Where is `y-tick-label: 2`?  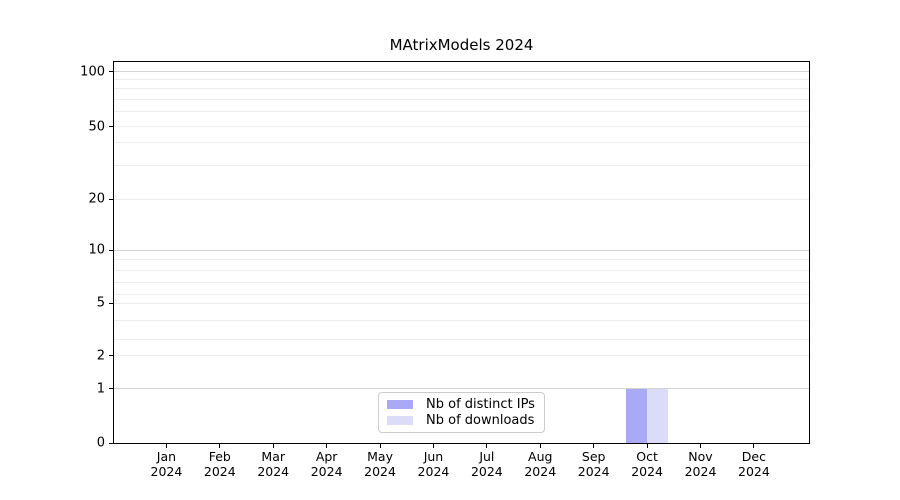 y-tick-label: 2 is located at coordinates (100, 356).